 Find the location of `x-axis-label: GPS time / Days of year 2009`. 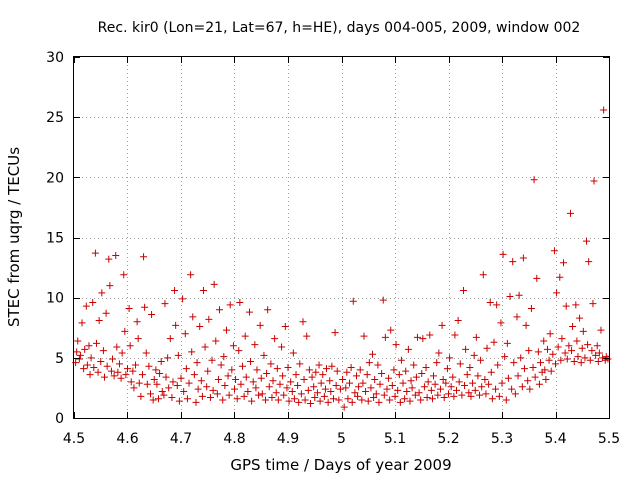

x-axis-label: GPS time / Days of year 2009 is located at coordinates (340, 465).